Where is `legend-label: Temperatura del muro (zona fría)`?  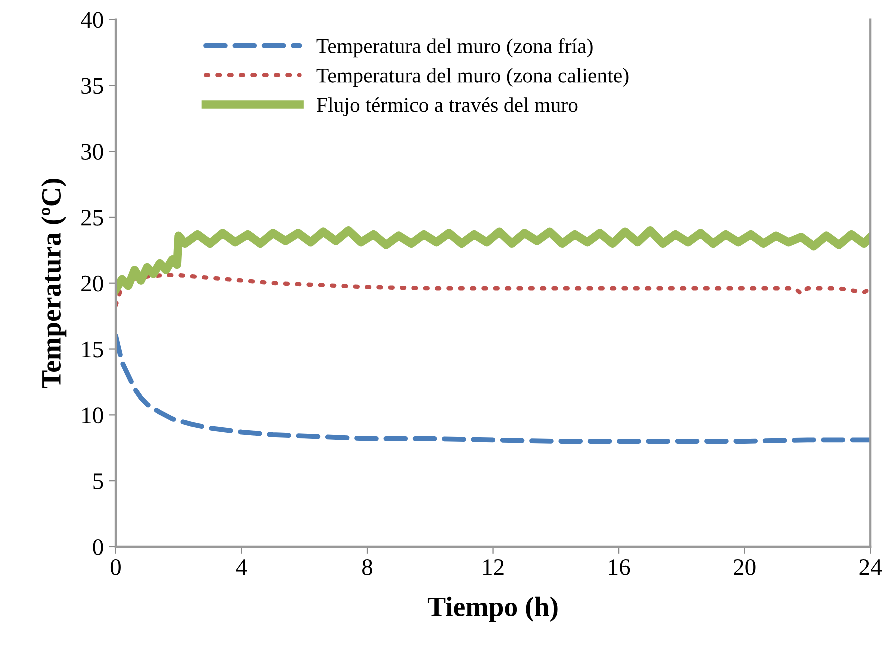 legend-label: Temperatura del muro (zona fría) is located at coordinates (454, 48).